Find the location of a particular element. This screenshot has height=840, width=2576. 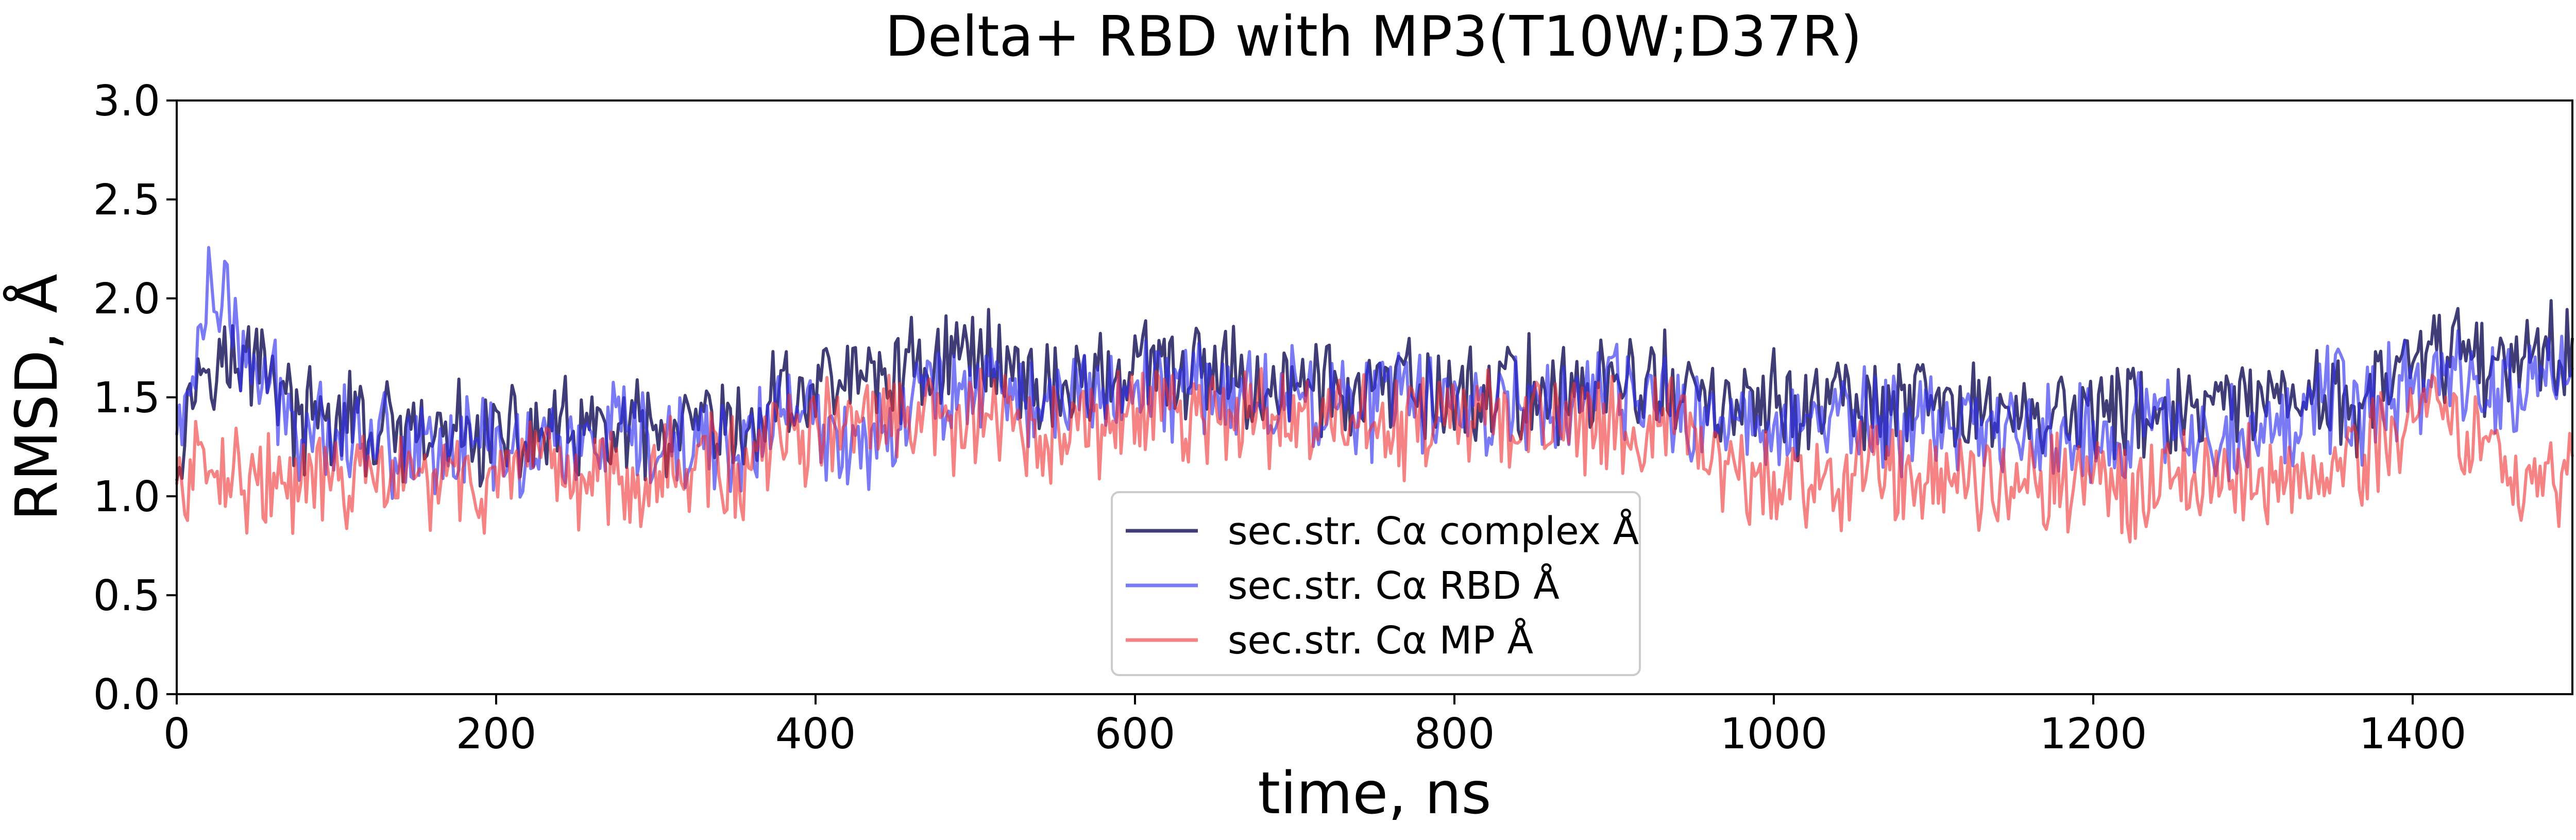

legend-label-3: sec.str. Cα MP Å is located at coordinates (1380, 640).